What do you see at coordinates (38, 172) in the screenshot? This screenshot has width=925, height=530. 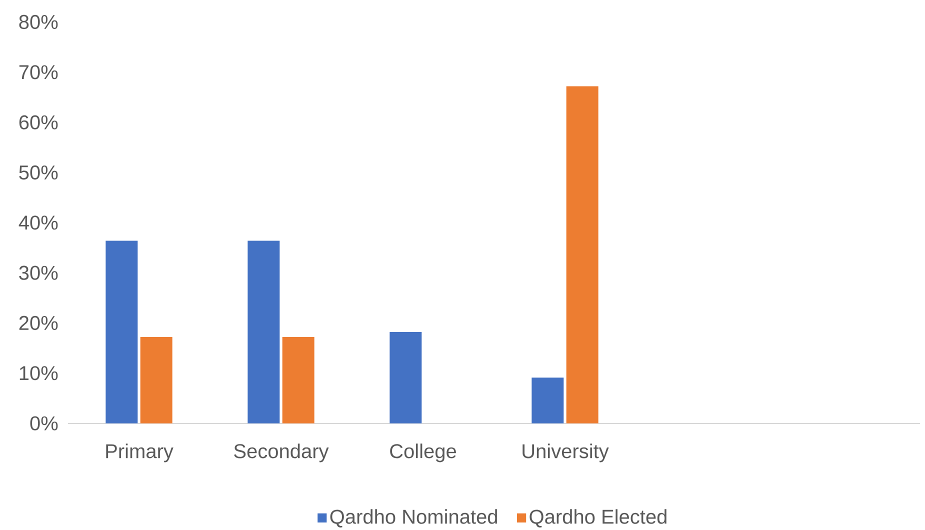 I see `y-tick-label: 50%` at bounding box center [38, 172].